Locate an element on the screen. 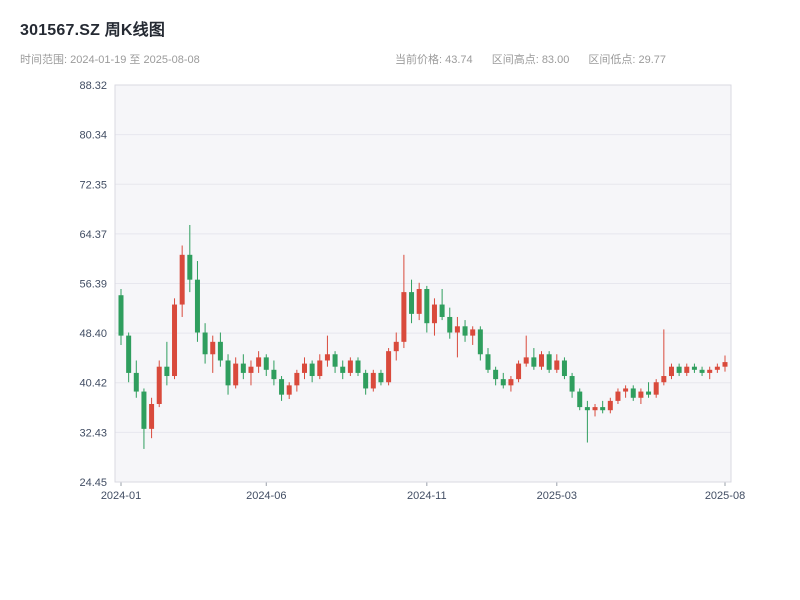  range-high-label: 区间高点: 83.00 is located at coordinates (530, 60).